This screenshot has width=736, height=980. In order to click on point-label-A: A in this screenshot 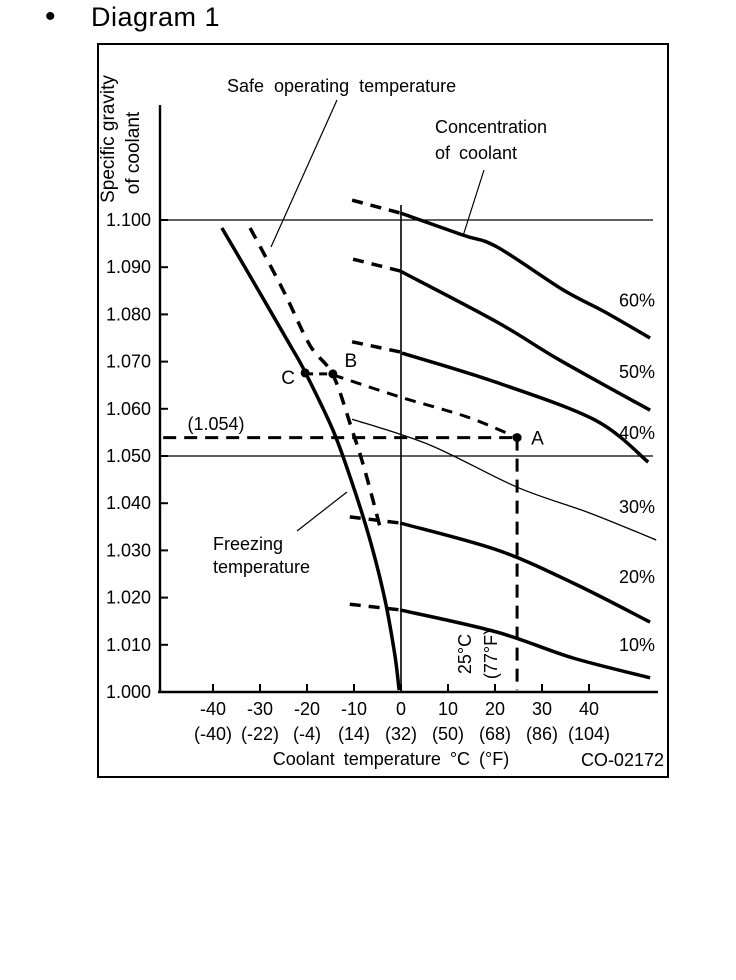, I will do `click(537, 439)`.